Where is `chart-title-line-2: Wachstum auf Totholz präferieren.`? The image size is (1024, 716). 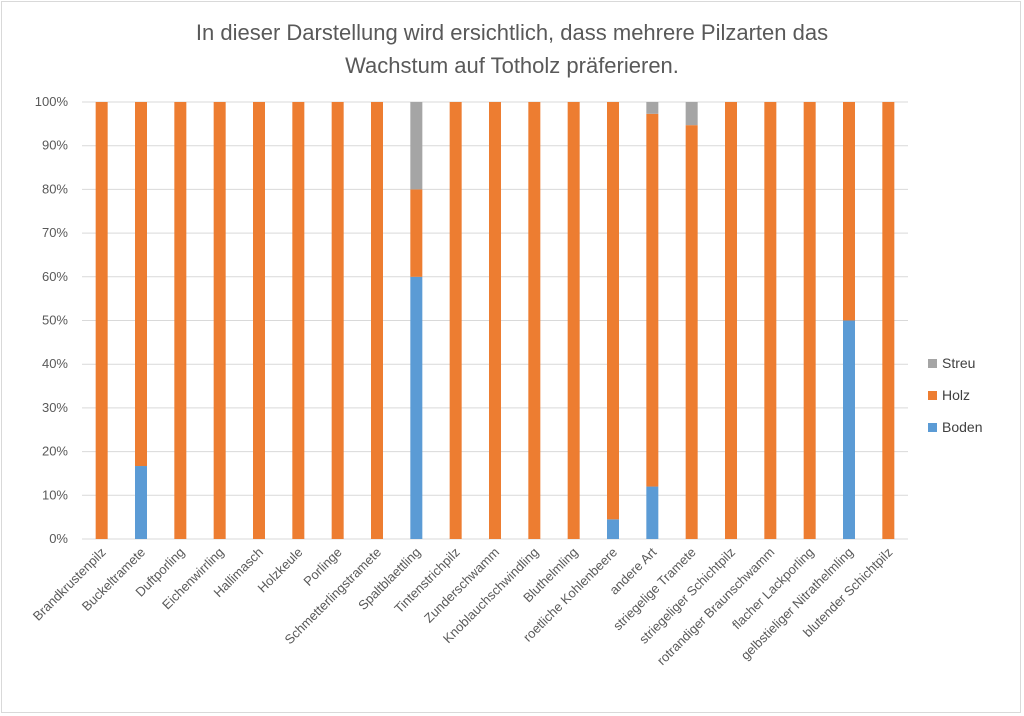 chart-title-line-2: Wachstum auf Totholz präferieren. is located at coordinates (512, 65).